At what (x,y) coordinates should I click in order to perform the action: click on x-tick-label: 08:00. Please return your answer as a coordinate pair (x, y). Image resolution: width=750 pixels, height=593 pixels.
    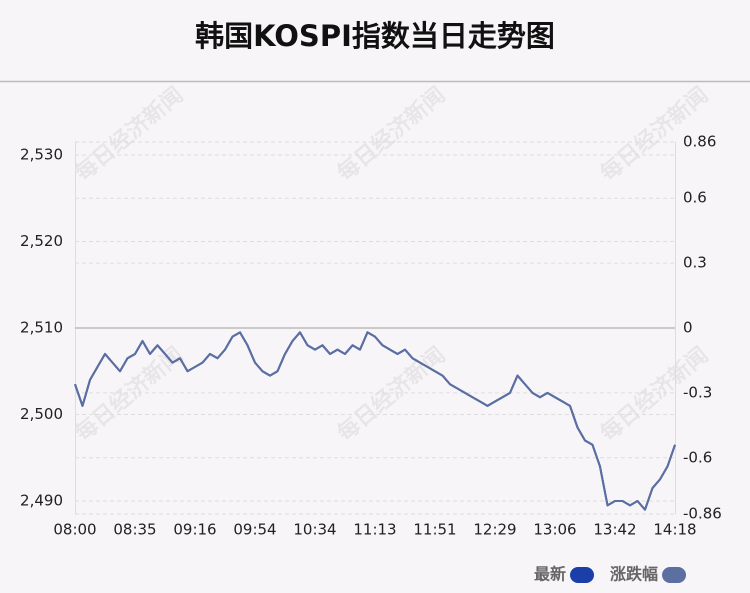
    Looking at the image, I should click on (74, 530).